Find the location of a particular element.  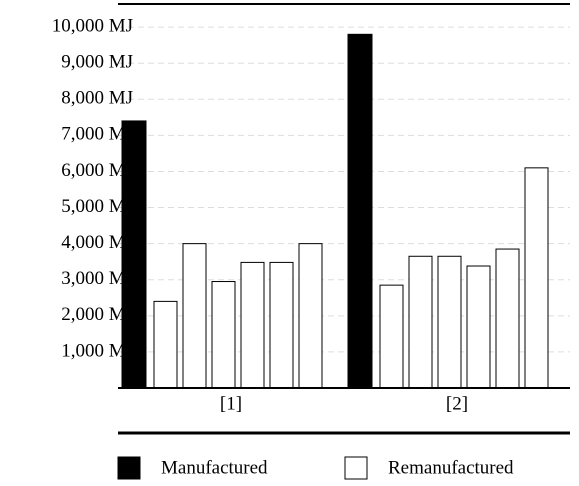

y-tick-label: 1,000 MJ is located at coordinates (97, 350).